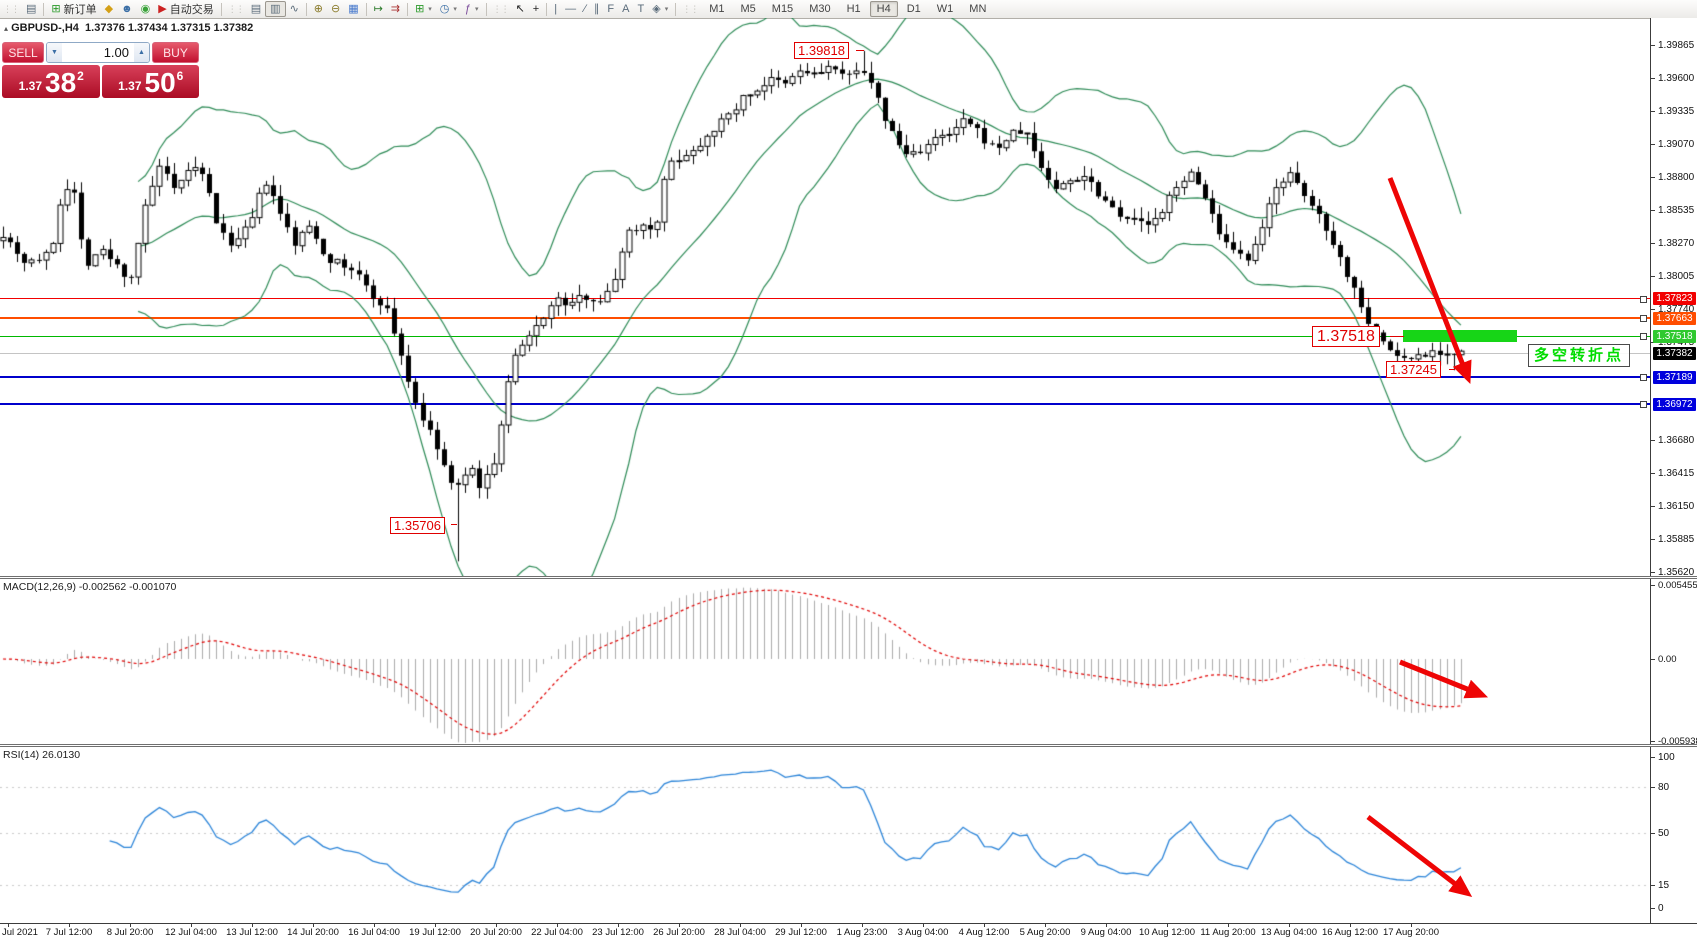 This screenshot has width=1697, height=937. What do you see at coordinates (185, 9) in the screenshot?
I see `auto-trading-button: ▶ 自动交易` at bounding box center [185, 9].